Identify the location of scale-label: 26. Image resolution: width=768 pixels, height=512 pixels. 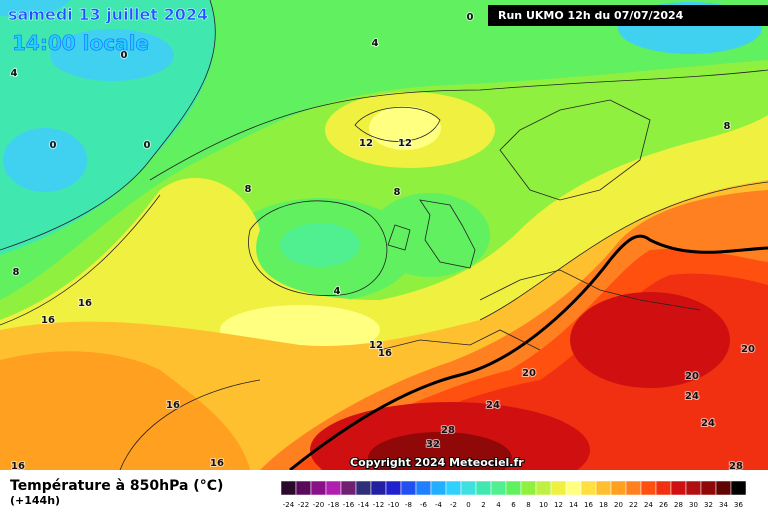
(663, 505).